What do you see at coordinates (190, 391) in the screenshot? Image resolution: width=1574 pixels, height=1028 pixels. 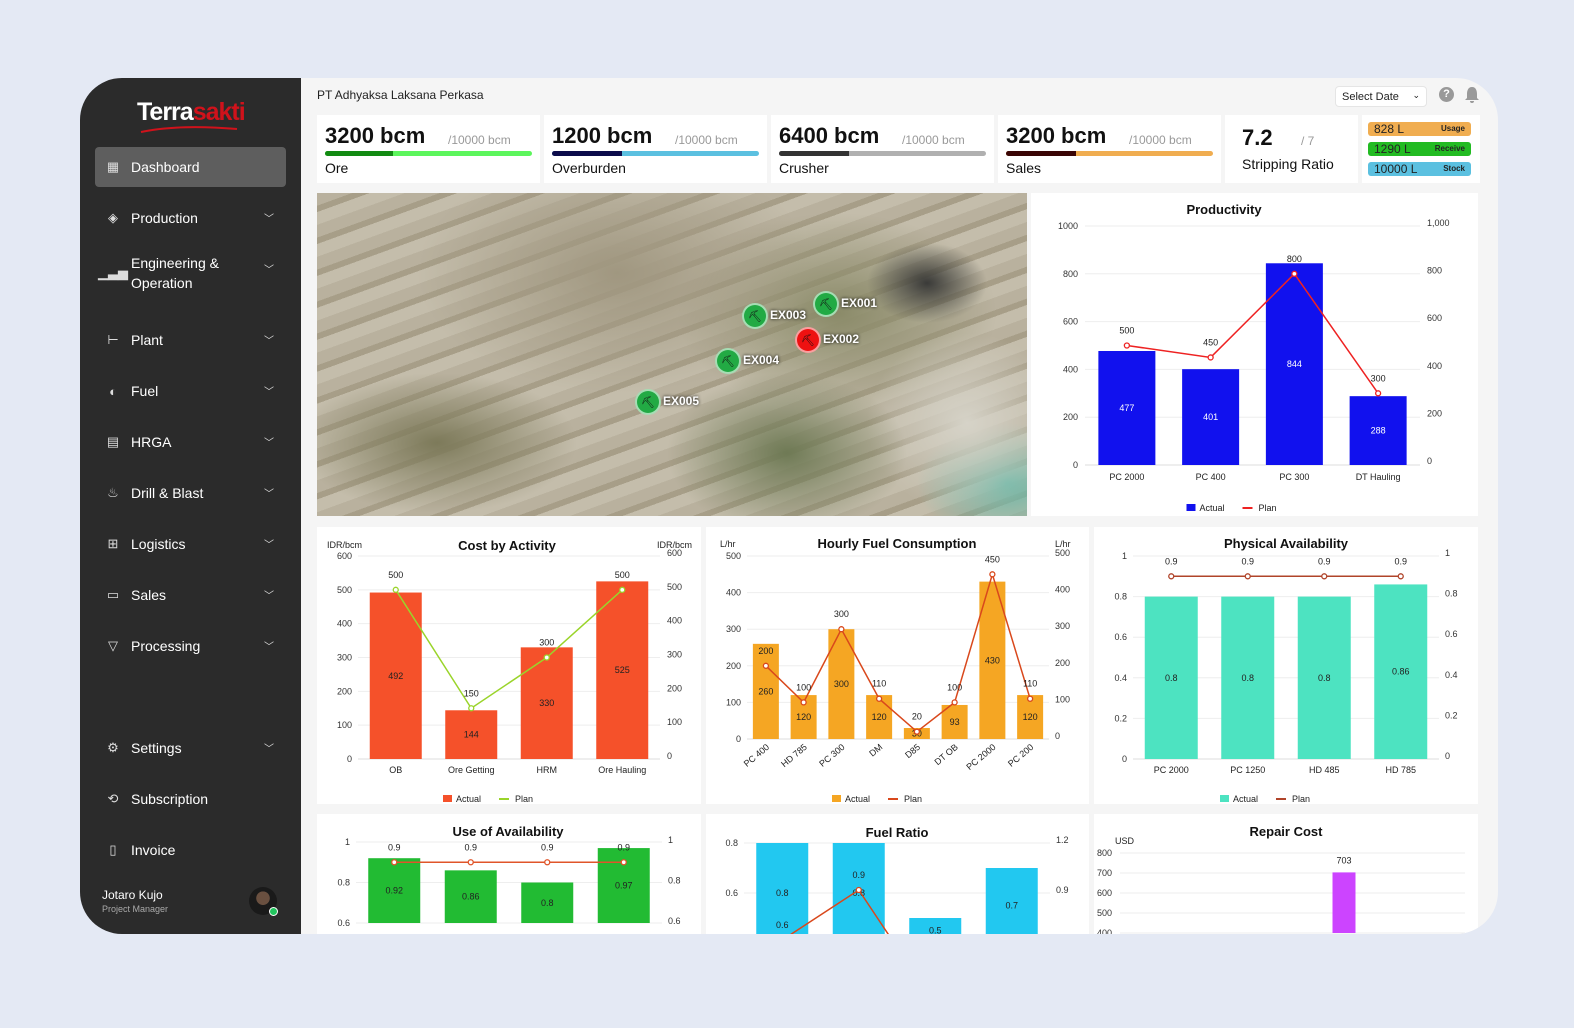 I see `sidebar-item-fuel: ◐ Fuel ﹀` at bounding box center [190, 391].